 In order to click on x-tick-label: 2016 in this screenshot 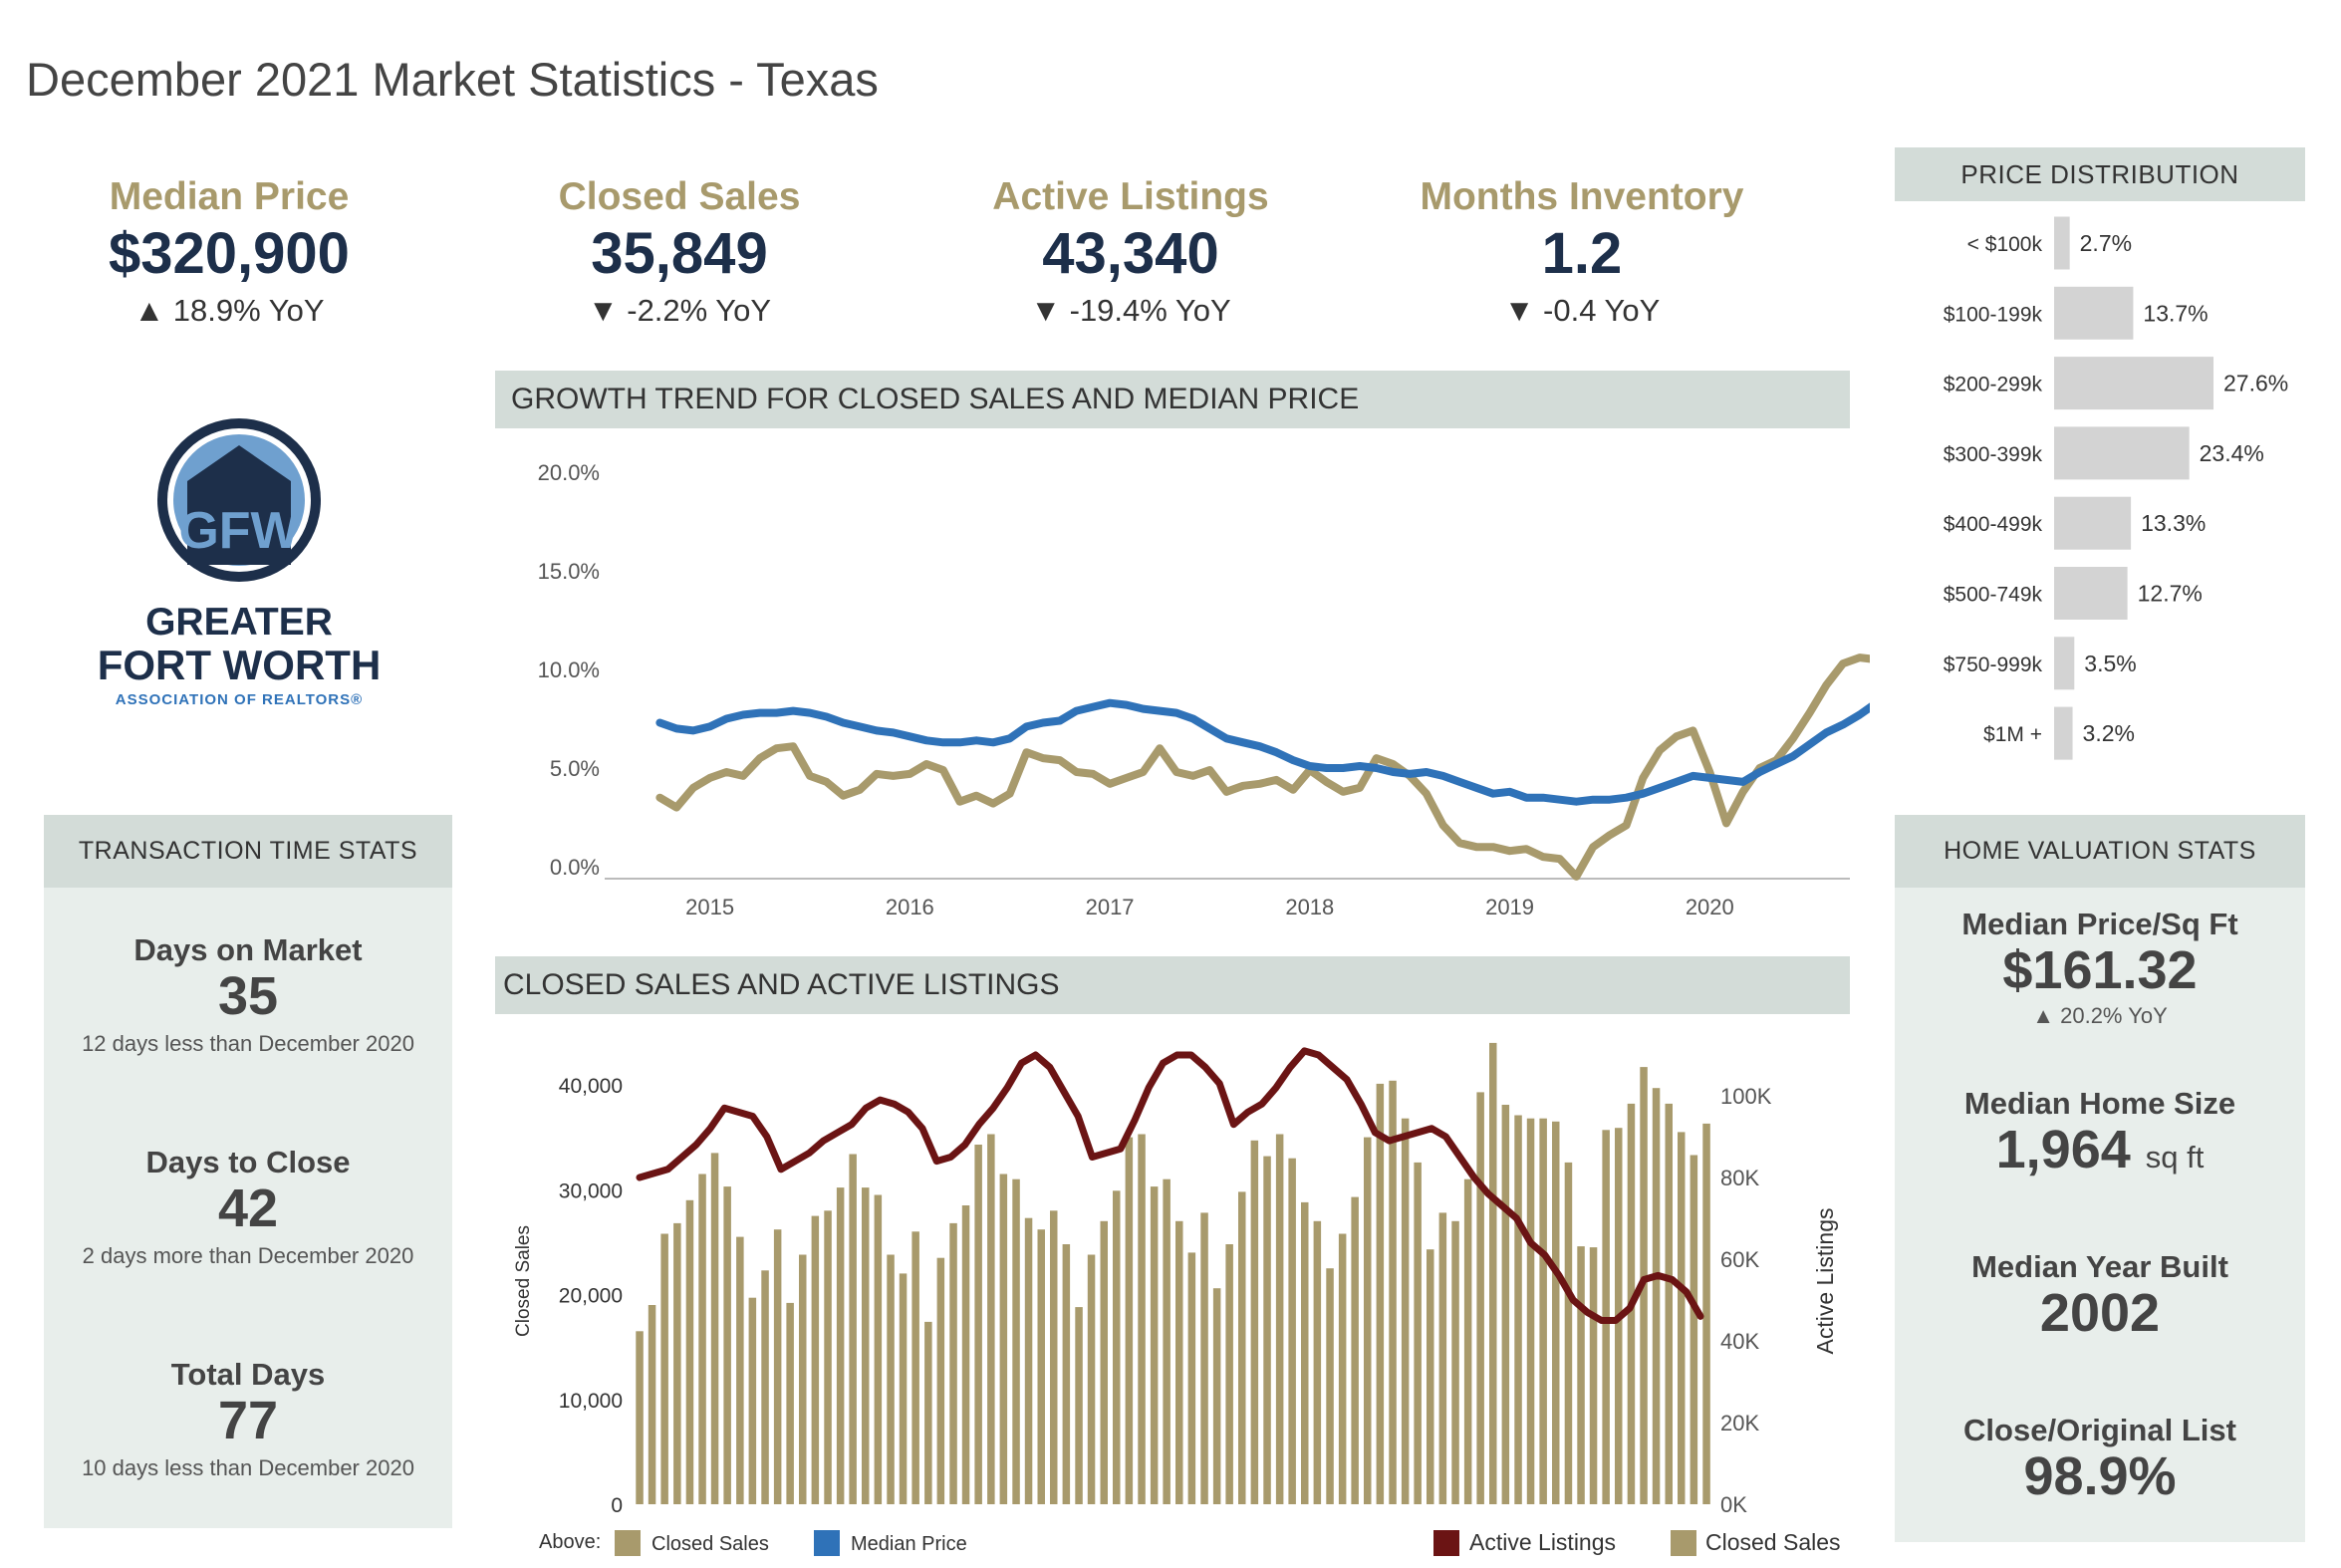, I will do `click(910, 907)`.